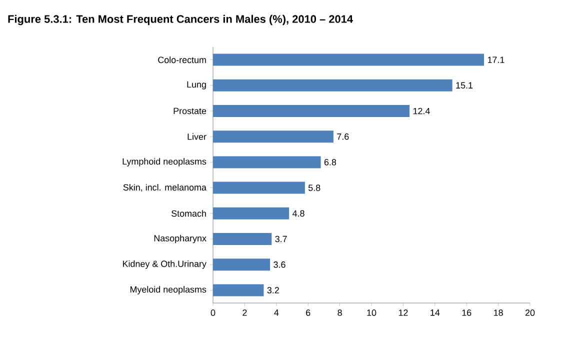 The height and width of the screenshot is (340, 587). I want to click on data-label: 17.1, so click(496, 59).